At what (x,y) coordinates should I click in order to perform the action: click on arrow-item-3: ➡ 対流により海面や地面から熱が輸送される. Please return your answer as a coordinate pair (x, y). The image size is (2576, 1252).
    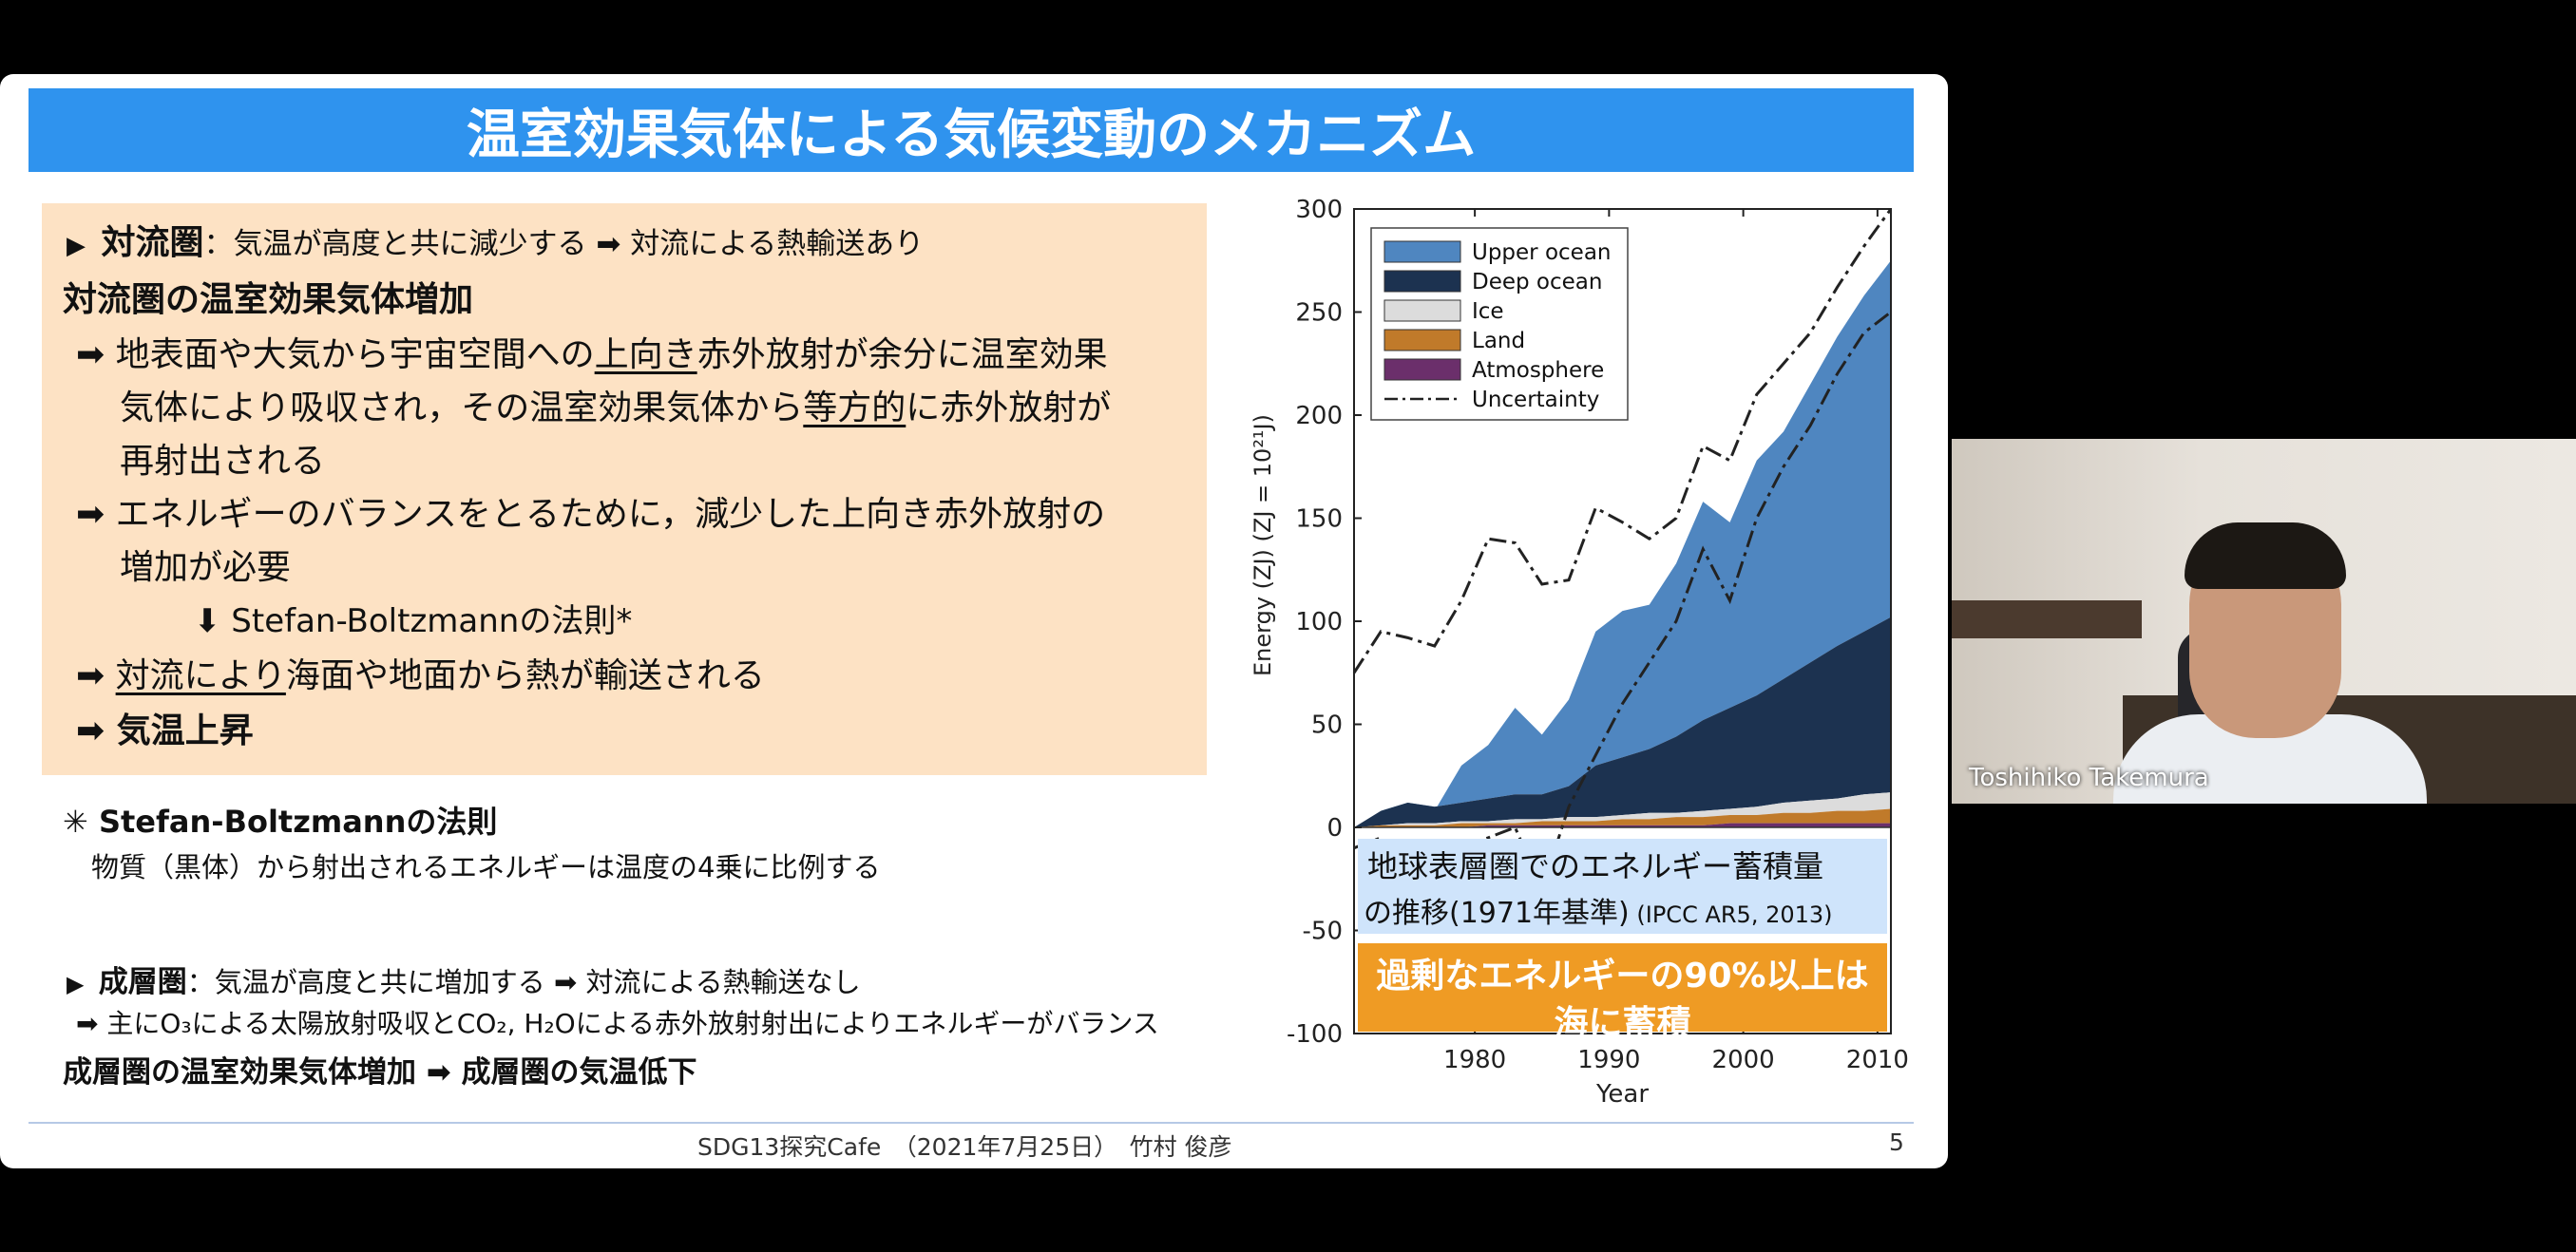
    Looking at the image, I should click on (420, 672).